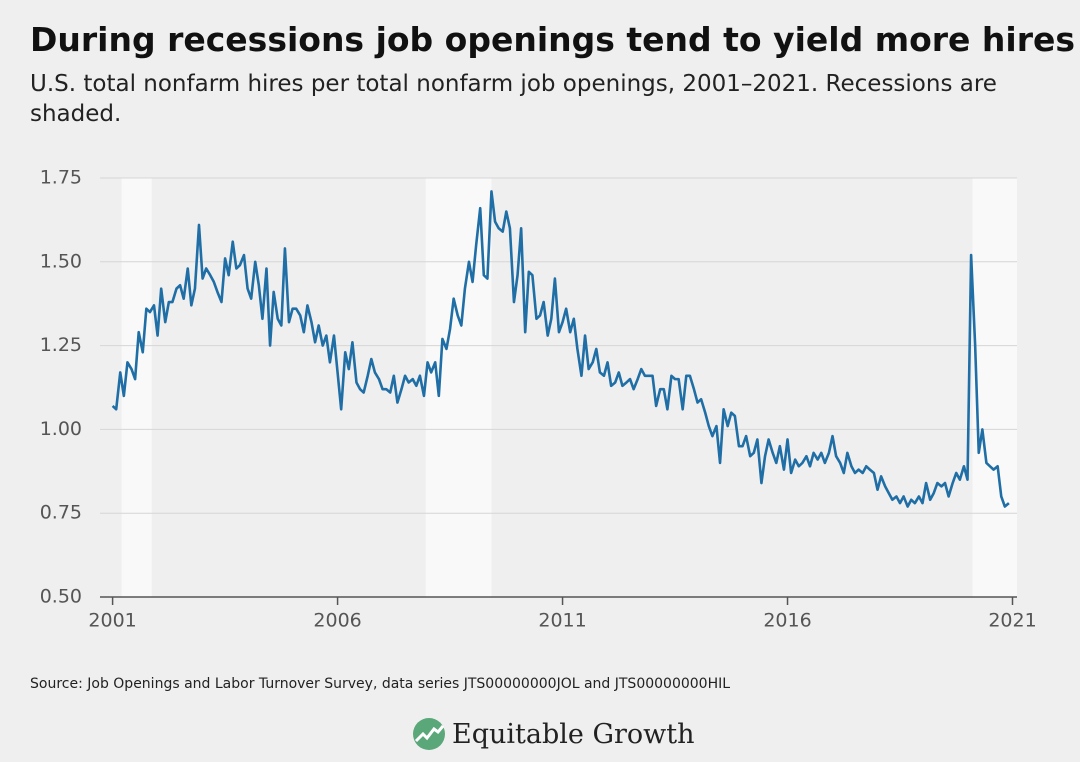 The height and width of the screenshot is (762, 1080). Describe the element at coordinates (61, 597) in the screenshot. I see `y-tick-label: 0.50` at that location.